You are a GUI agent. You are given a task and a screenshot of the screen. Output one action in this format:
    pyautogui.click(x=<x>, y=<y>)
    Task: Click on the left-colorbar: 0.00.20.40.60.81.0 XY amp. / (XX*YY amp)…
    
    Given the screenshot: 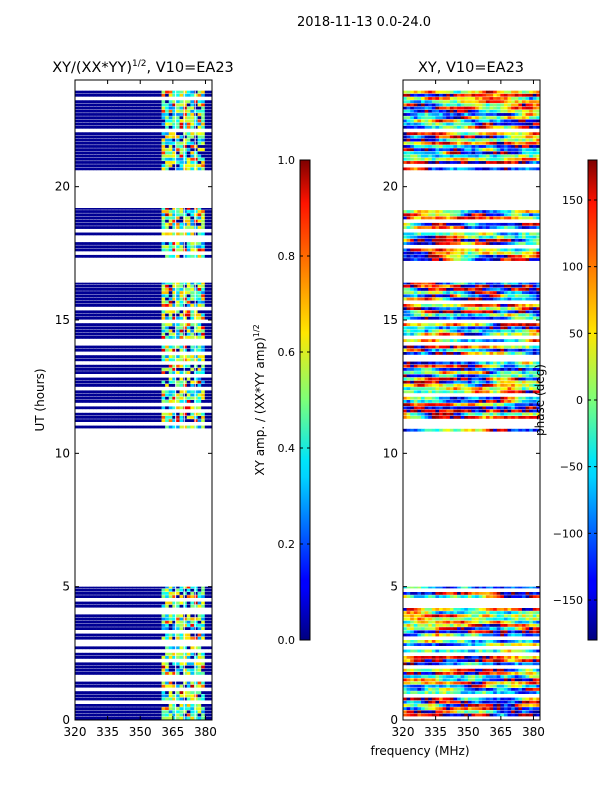 What is the action you would take?
    pyautogui.click(x=281, y=400)
    